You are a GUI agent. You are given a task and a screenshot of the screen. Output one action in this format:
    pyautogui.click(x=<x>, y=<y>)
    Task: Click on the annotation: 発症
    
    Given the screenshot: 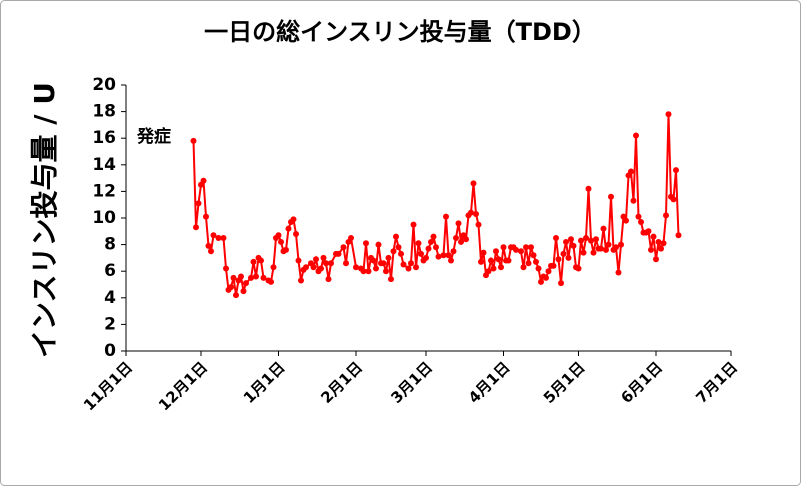 What is the action you would take?
    pyautogui.click(x=153, y=136)
    